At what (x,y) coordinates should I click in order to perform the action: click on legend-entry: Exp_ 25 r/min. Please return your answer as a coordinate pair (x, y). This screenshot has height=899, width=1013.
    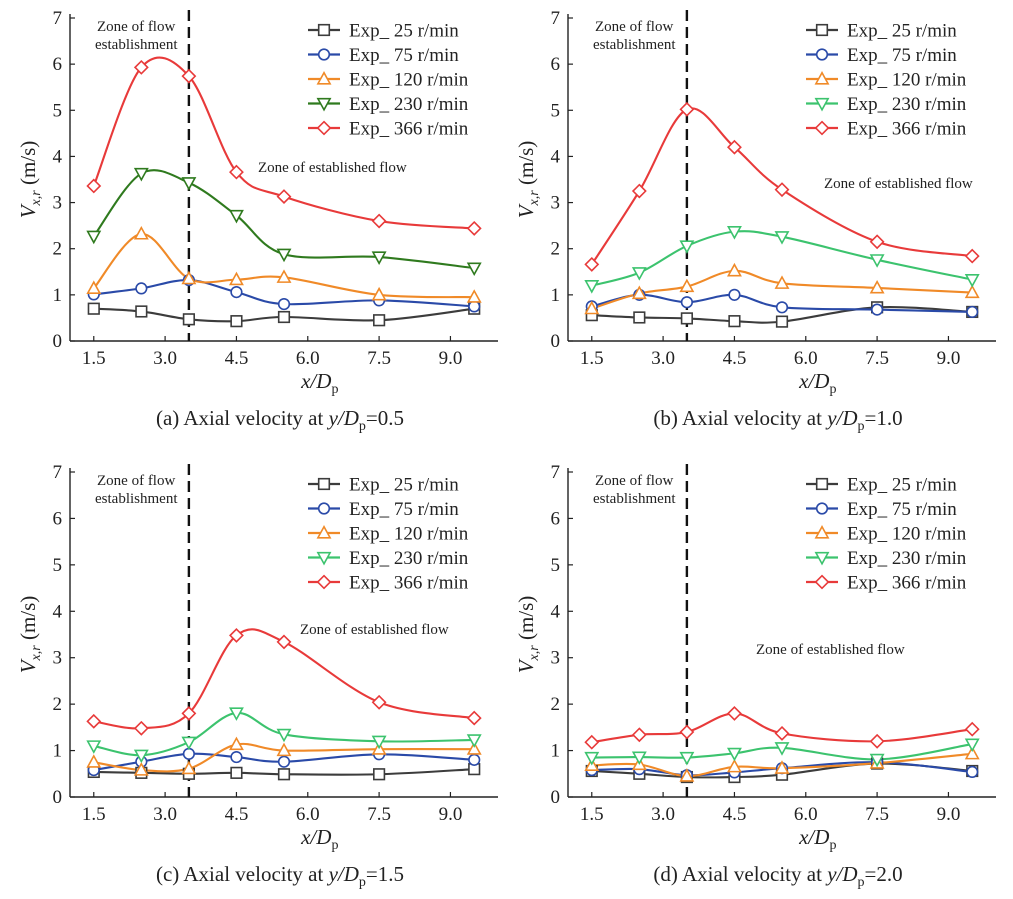
    Looking at the image, I should click on (902, 31).